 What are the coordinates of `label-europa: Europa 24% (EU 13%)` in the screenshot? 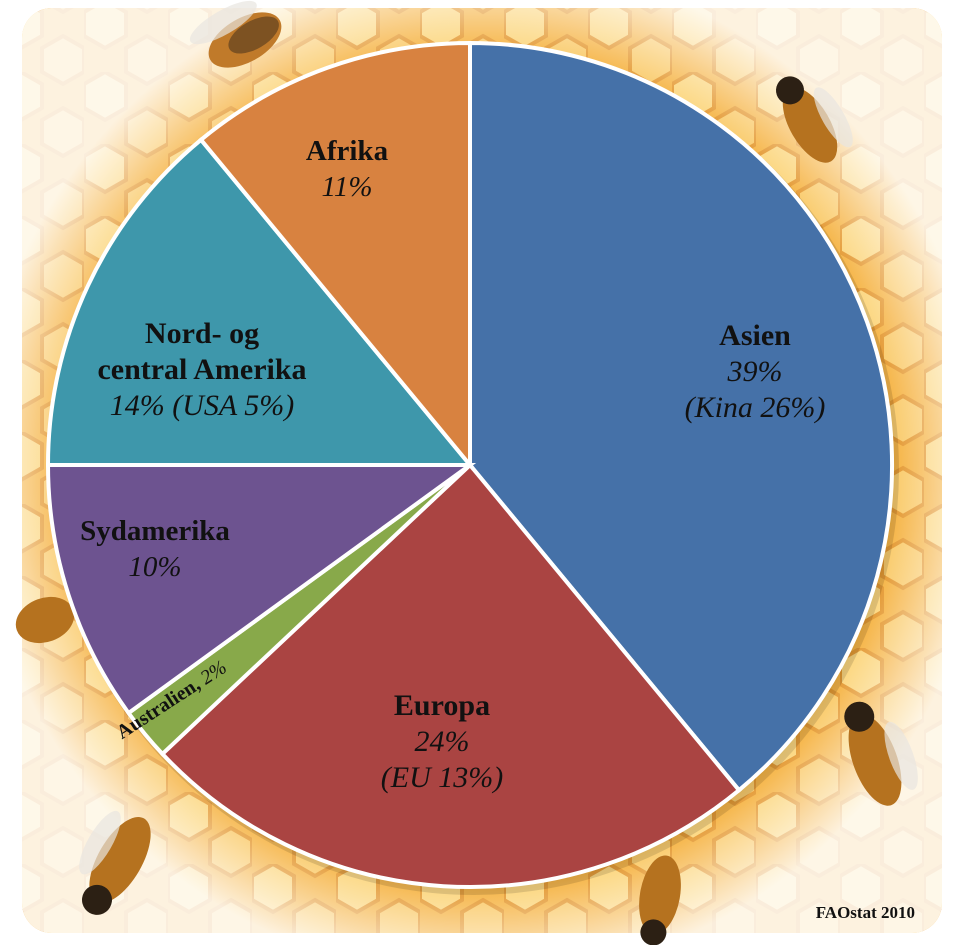 It's located at (442, 741).